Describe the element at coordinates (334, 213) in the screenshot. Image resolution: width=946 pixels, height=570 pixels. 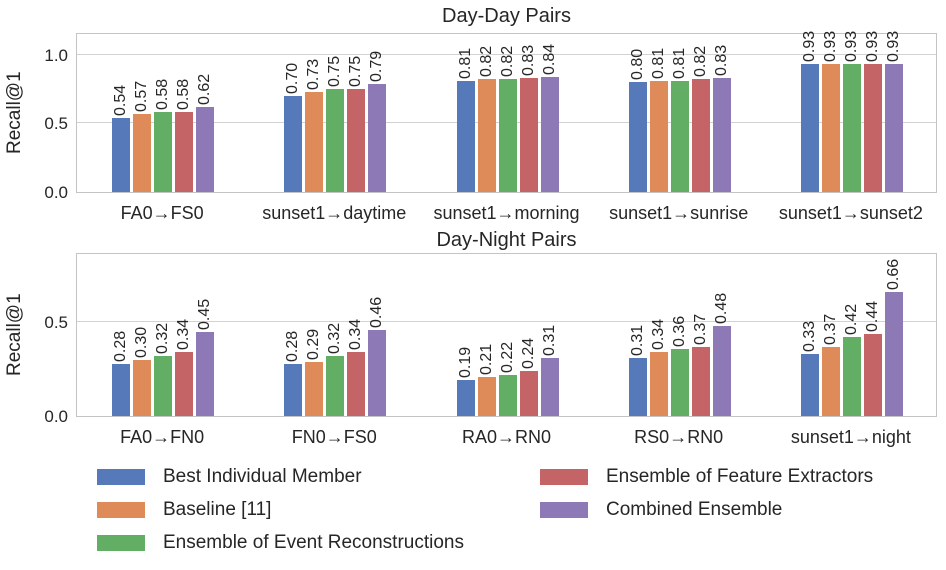
I see `x-category-label: sunset1→daytime` at that location.